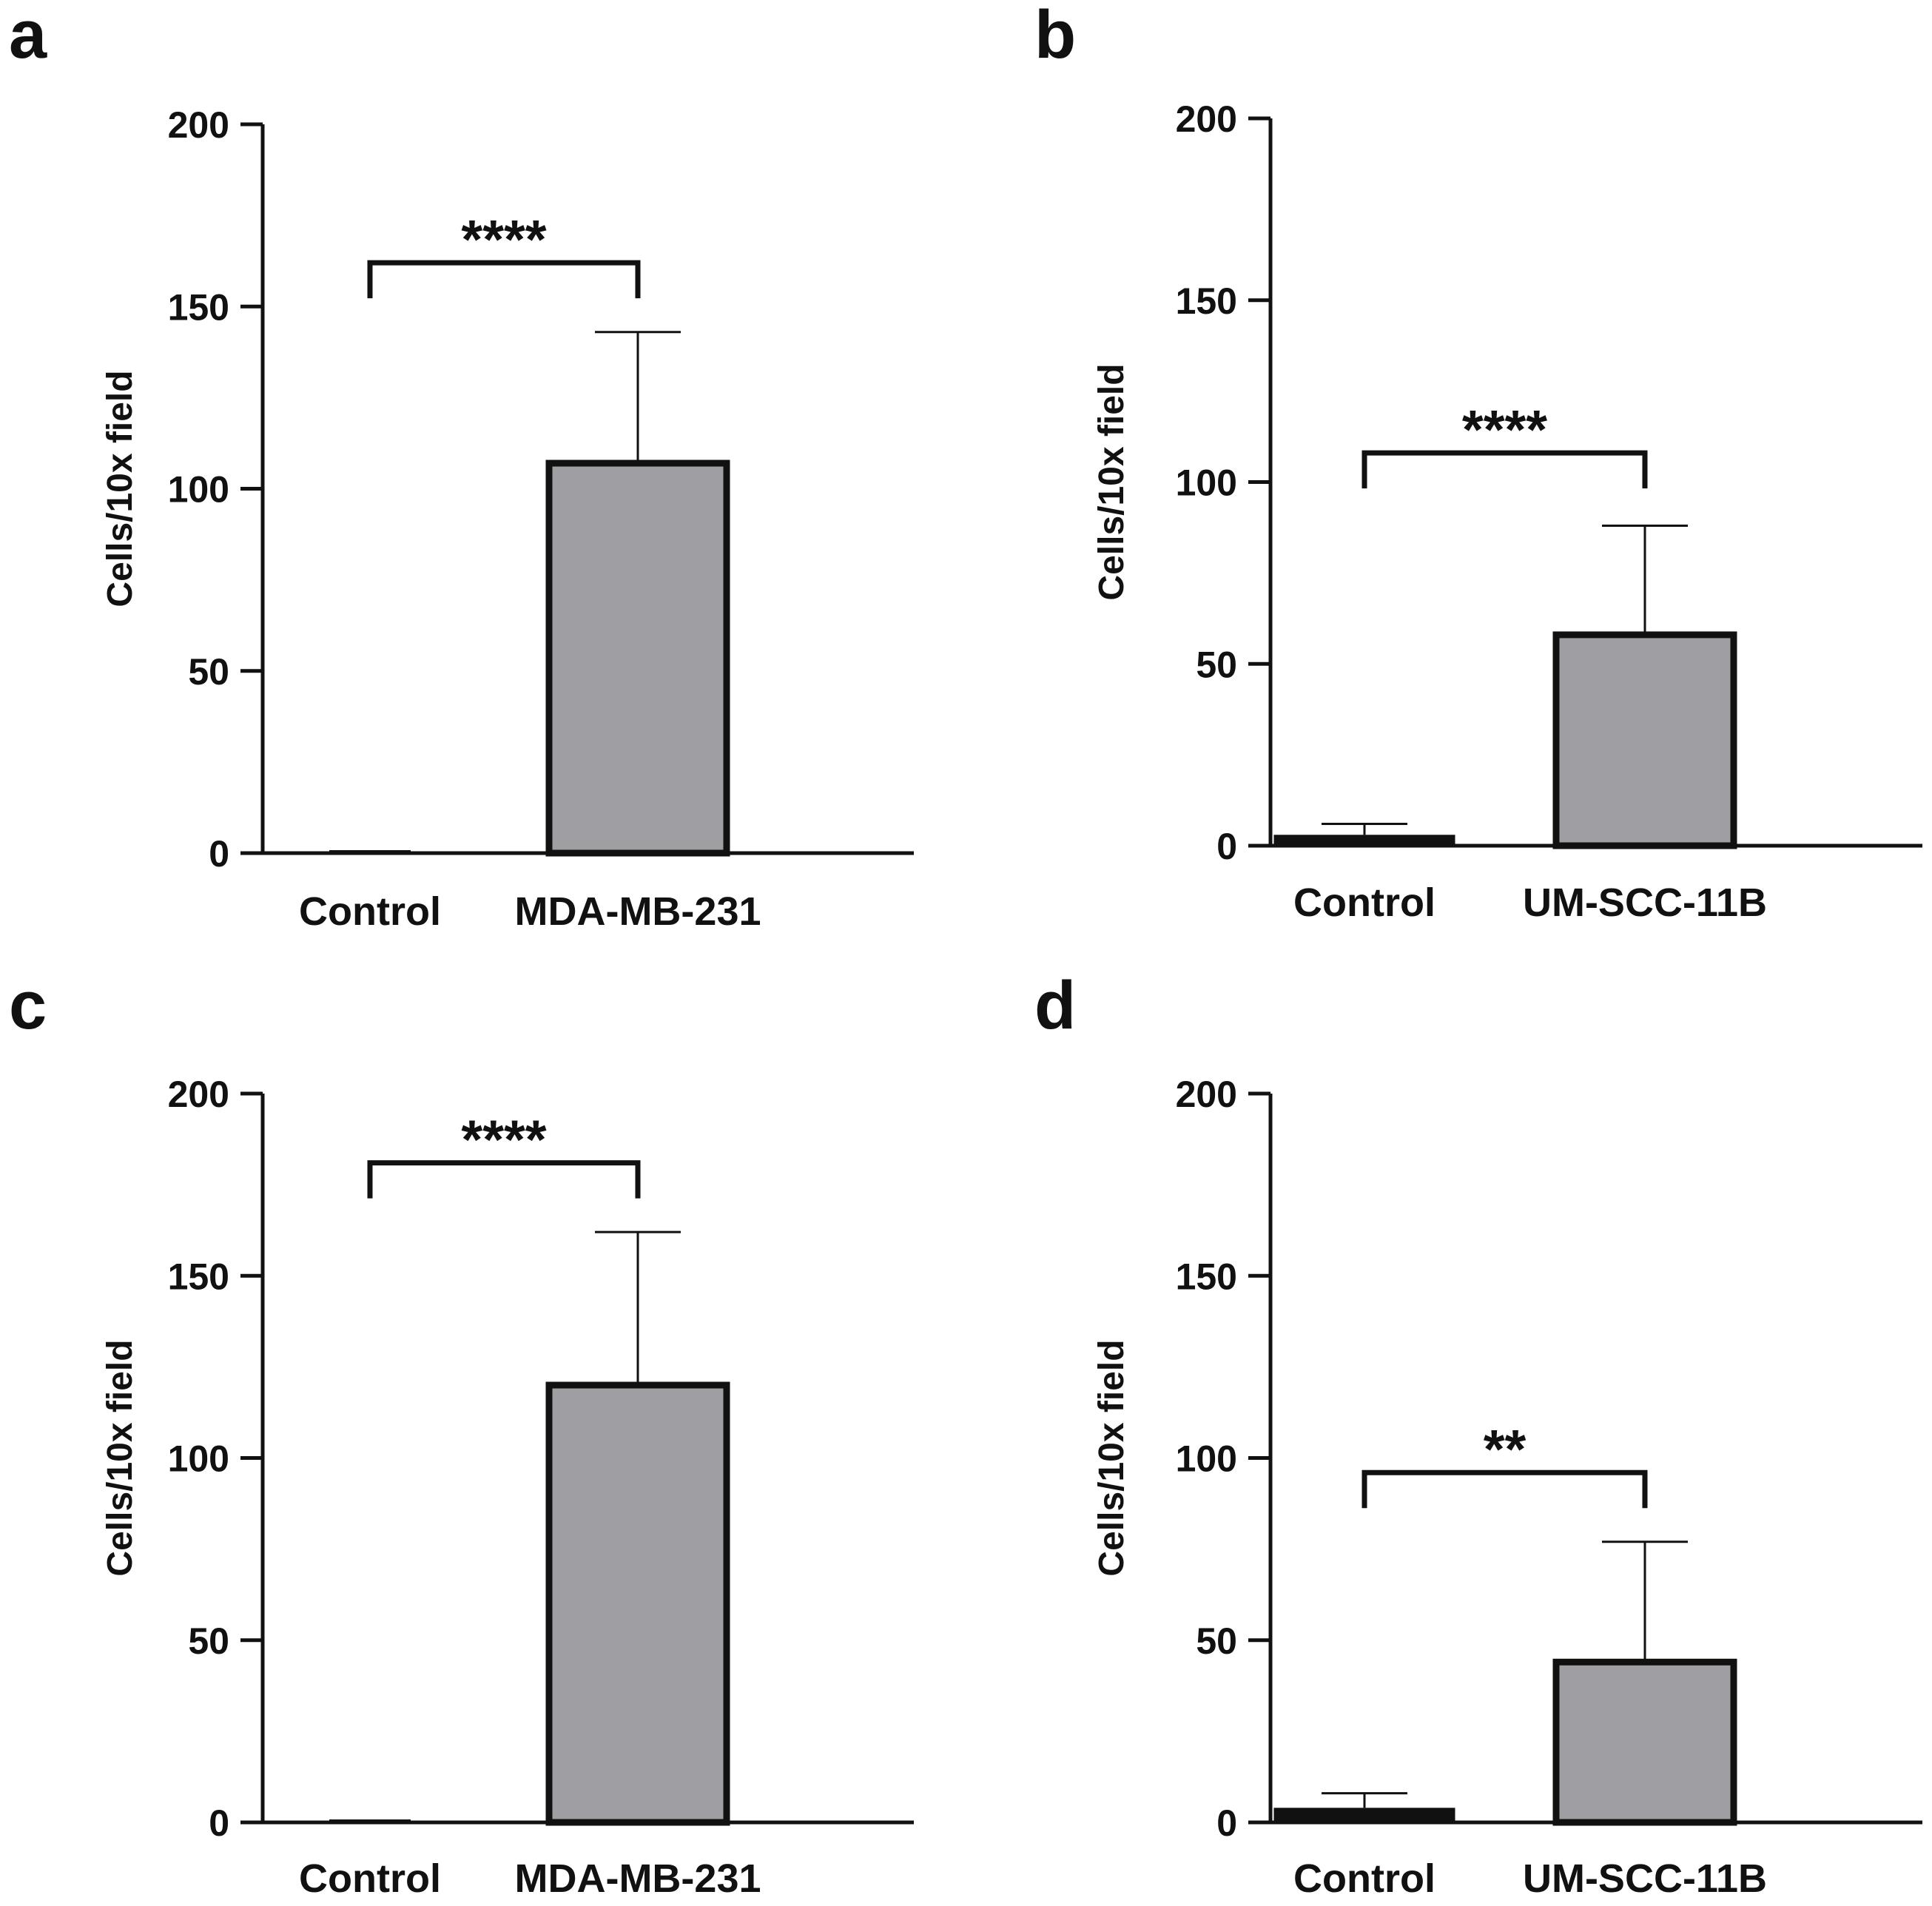  I want to click on panel-letter: b, so click(1055, 37).